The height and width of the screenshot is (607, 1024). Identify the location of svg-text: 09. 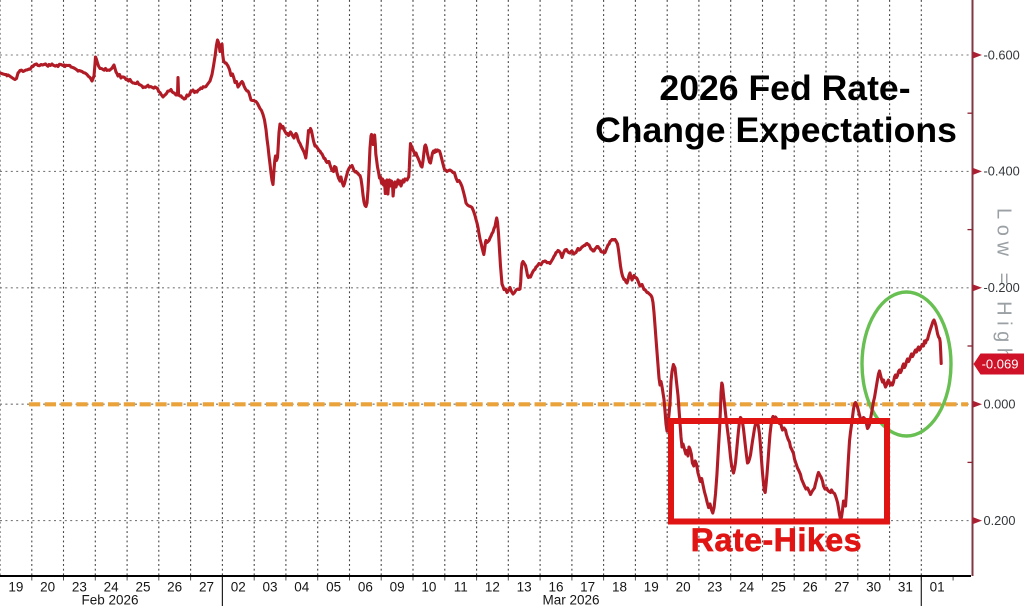
(397, 587).